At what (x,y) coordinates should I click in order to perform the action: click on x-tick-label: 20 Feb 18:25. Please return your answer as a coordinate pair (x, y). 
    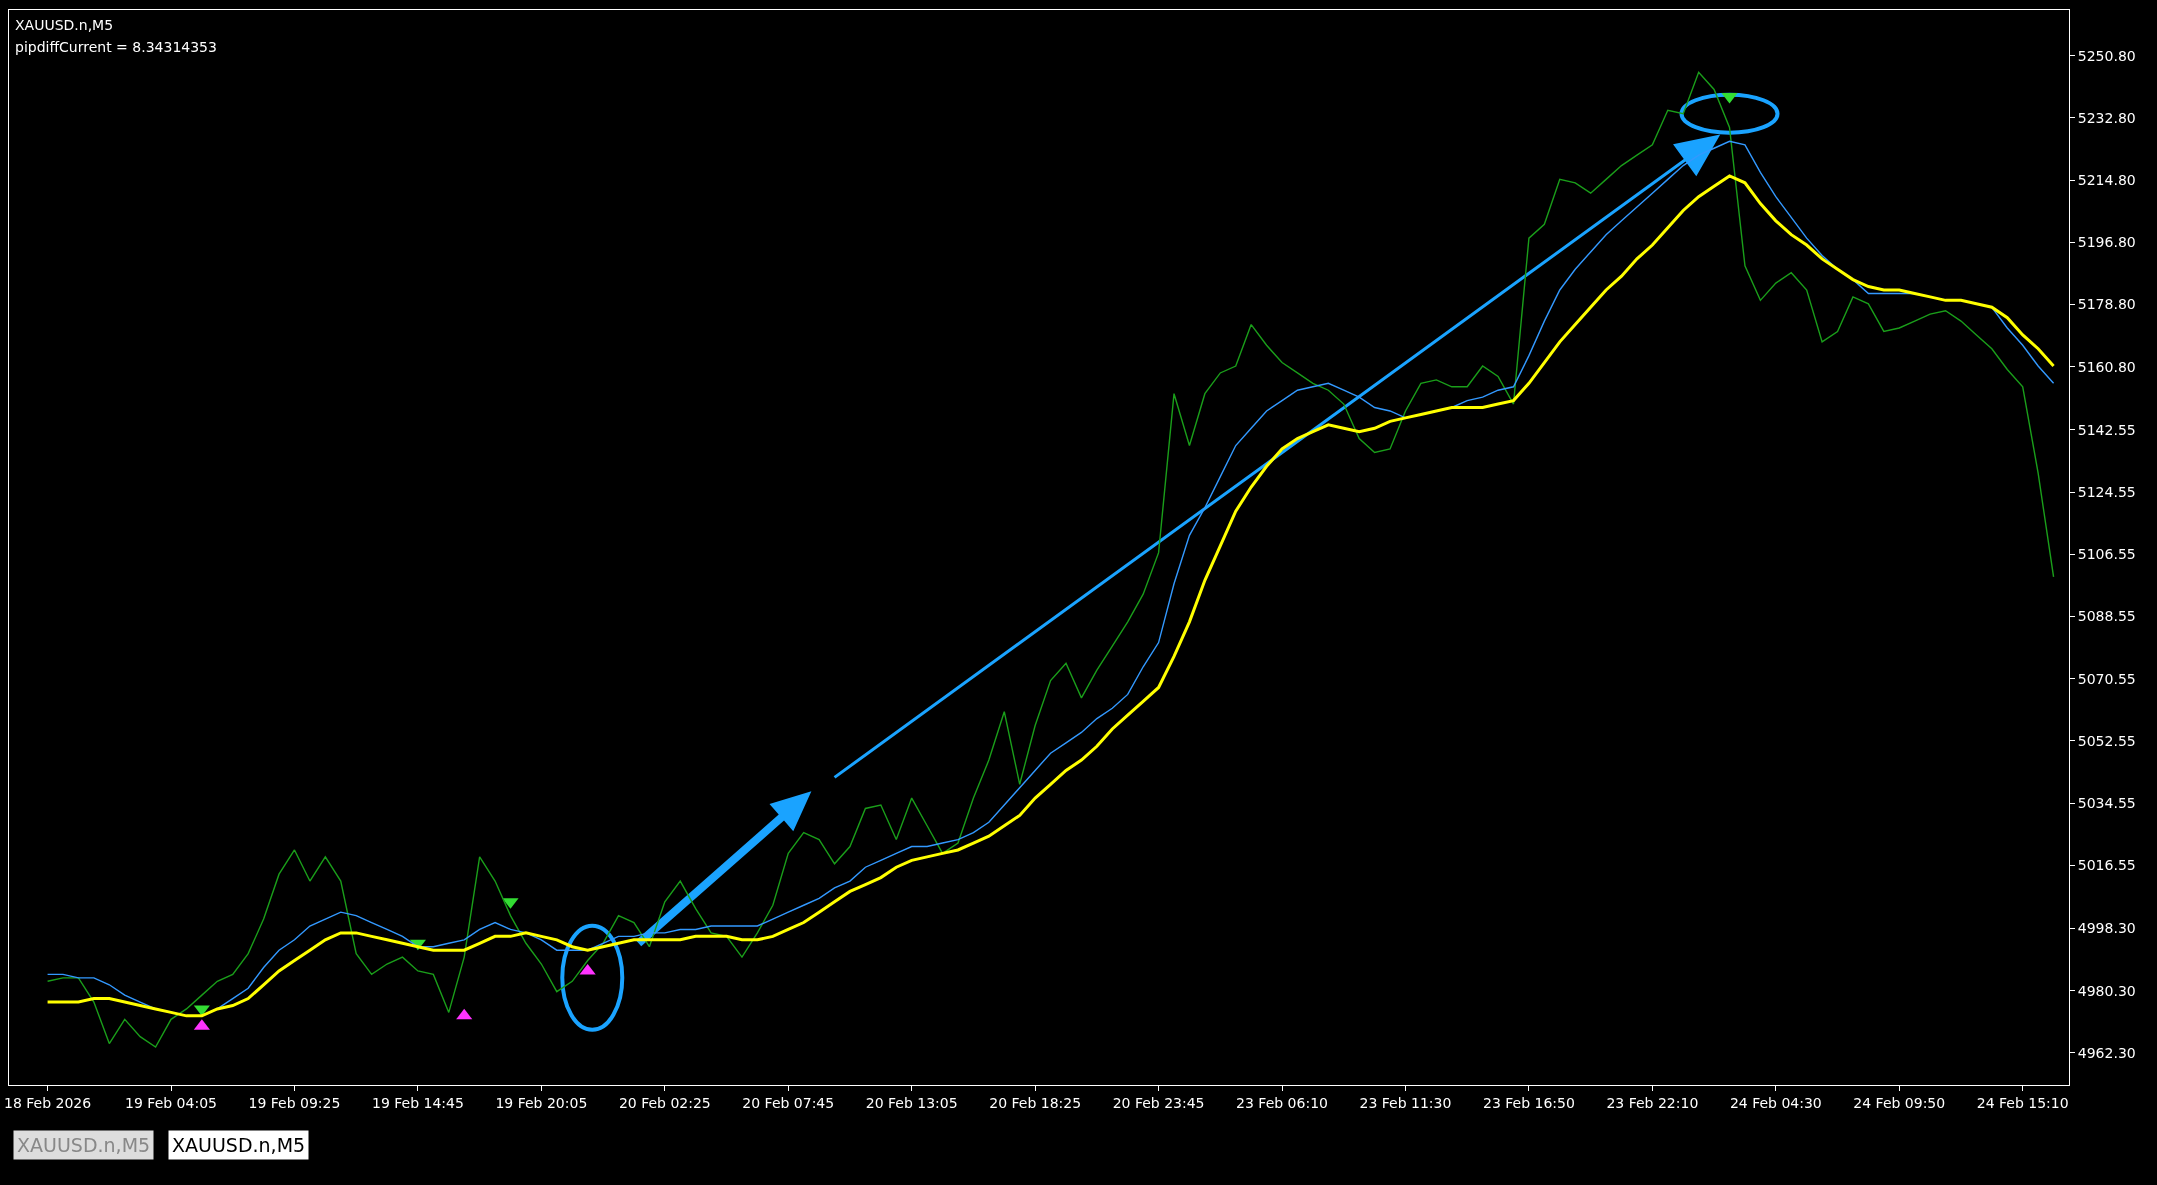
    Looking at the image, I should click on (1035, 1102).